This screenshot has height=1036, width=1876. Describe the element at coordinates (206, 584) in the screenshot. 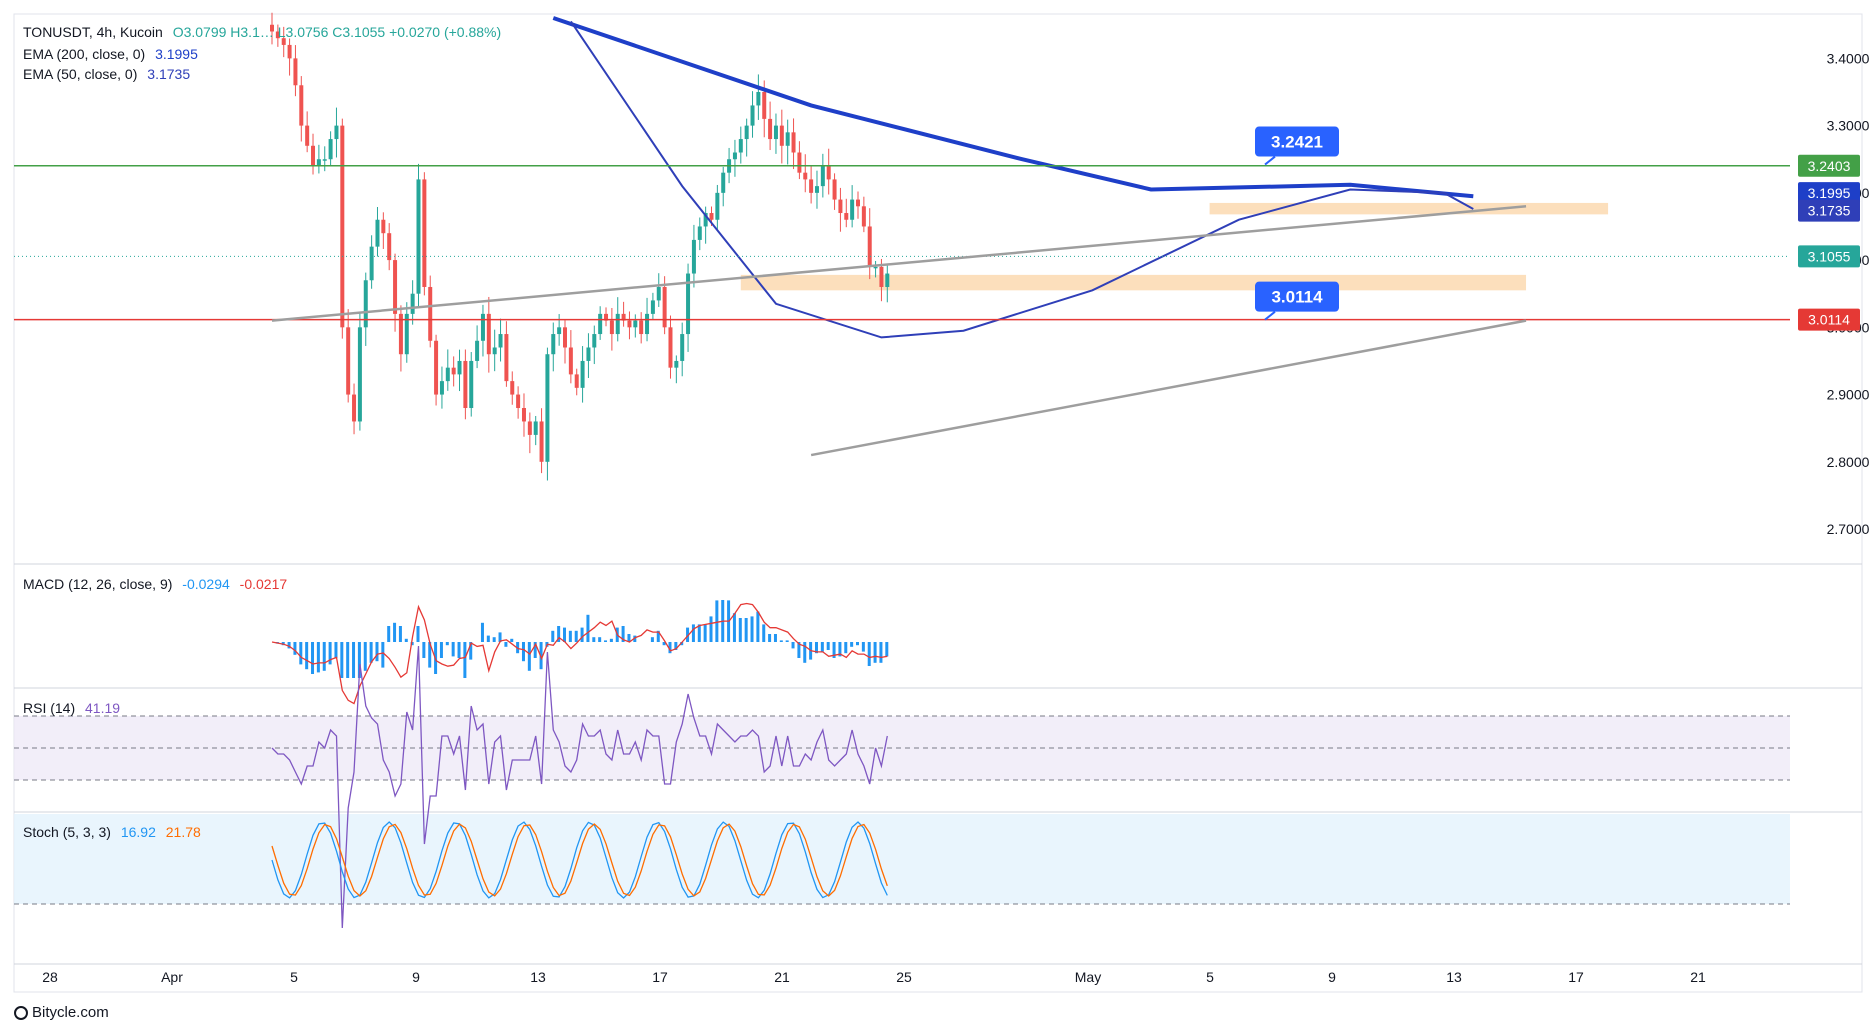

I see `macd-value: -0.0294` at that location.